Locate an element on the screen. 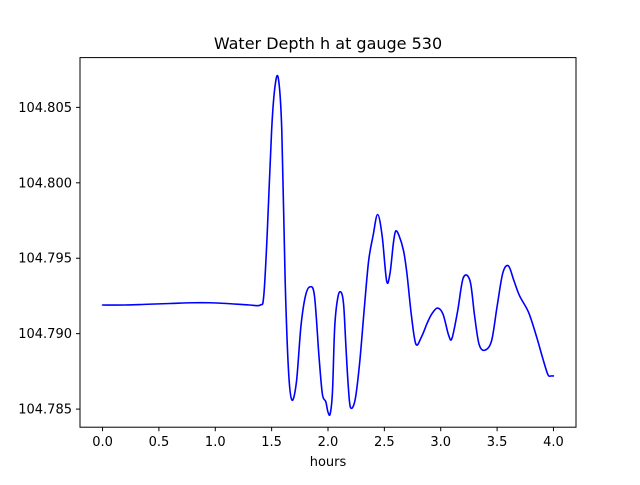 The image size is (640, 485). x-tick-label: 3.0 is located at coordinates (440, 442).